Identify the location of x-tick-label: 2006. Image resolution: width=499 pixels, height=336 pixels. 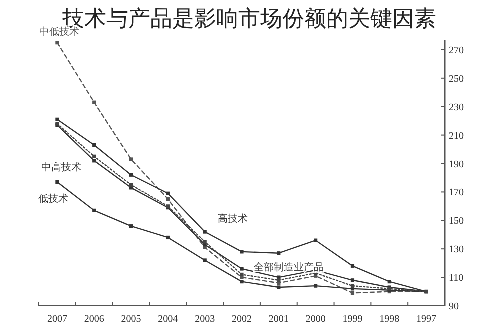
(94, 319).